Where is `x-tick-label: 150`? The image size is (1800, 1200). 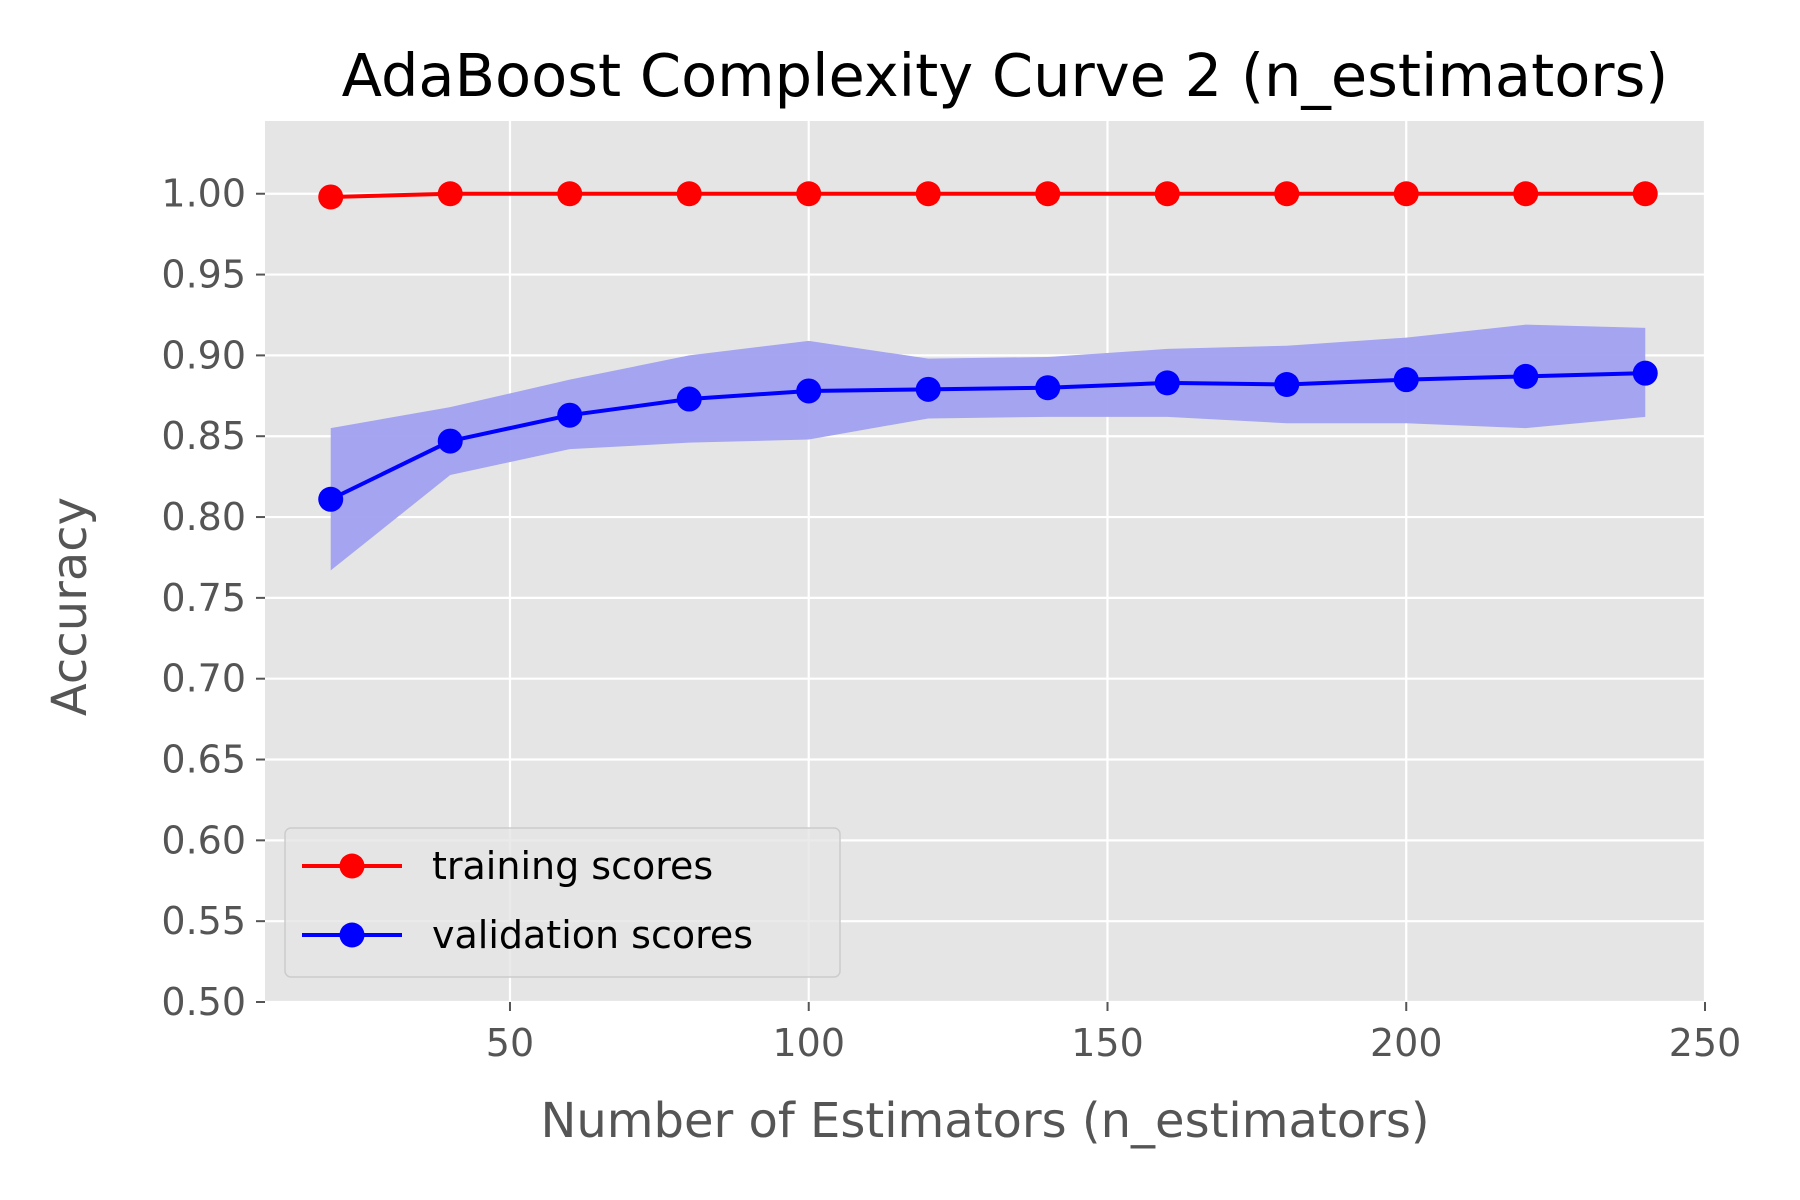 x-tick-label: 150 is located at coordinates (1107, 1043).